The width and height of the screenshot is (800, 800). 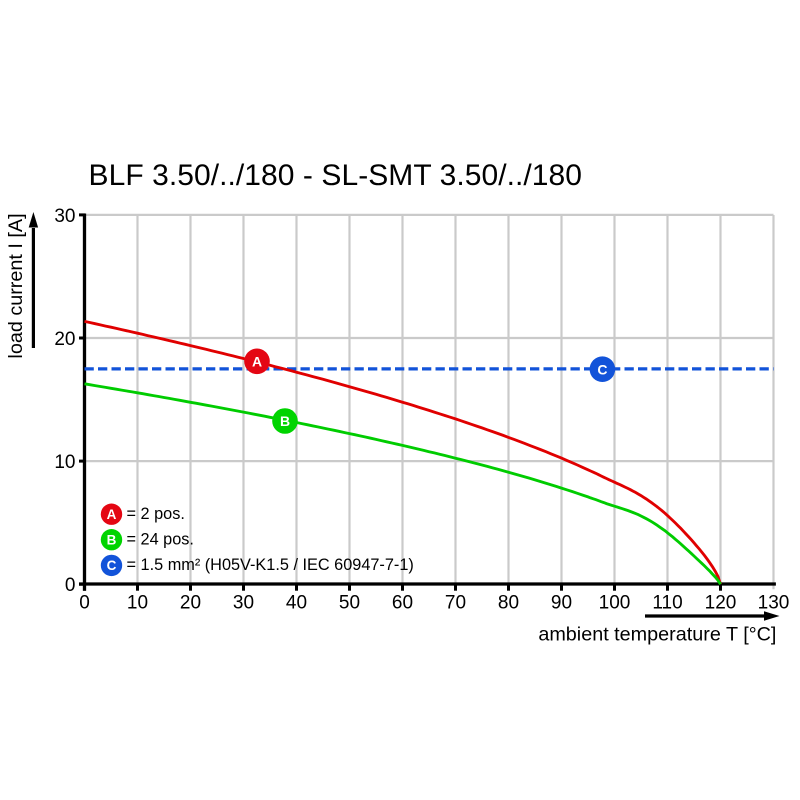 What do you see at coordinates (296, 603) in the screenshot?
I see `svg-text: 40` at bounding box center [296, 603].